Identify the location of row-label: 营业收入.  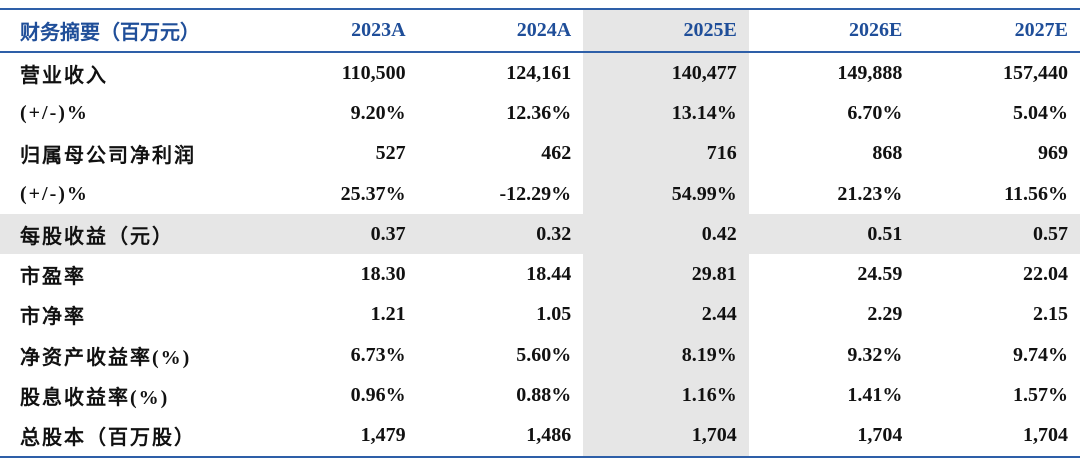
(64, 75).